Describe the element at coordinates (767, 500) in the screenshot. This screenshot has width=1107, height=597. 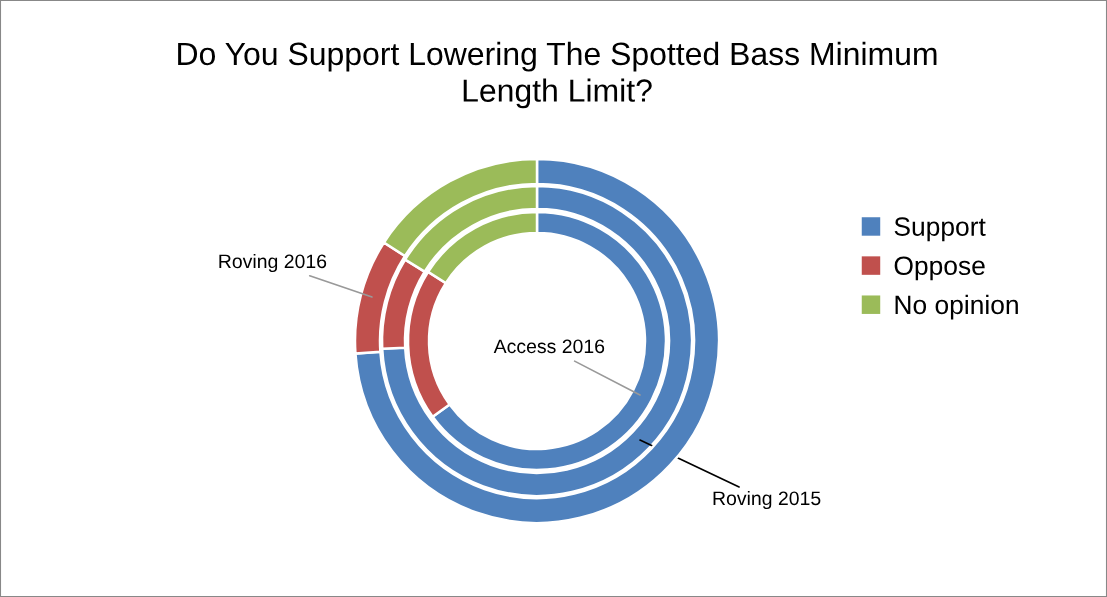
I see `slice-label: Roving 2015` at that location.